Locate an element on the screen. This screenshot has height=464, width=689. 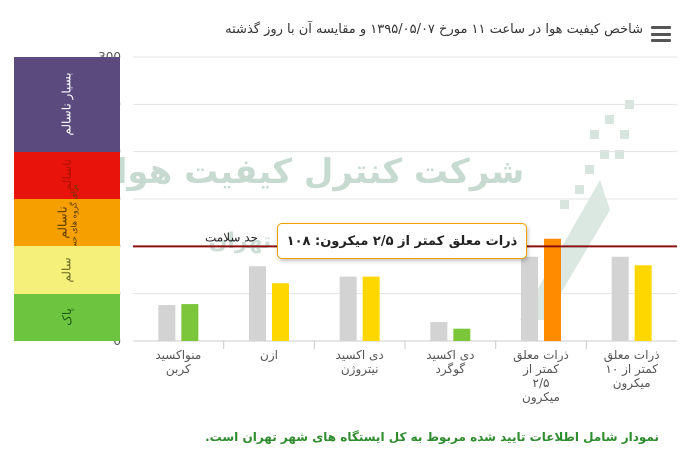
x-tick-label: ذرات معلق کمتر از ۲/۵ میکرون is located at coordinates (541, 376).